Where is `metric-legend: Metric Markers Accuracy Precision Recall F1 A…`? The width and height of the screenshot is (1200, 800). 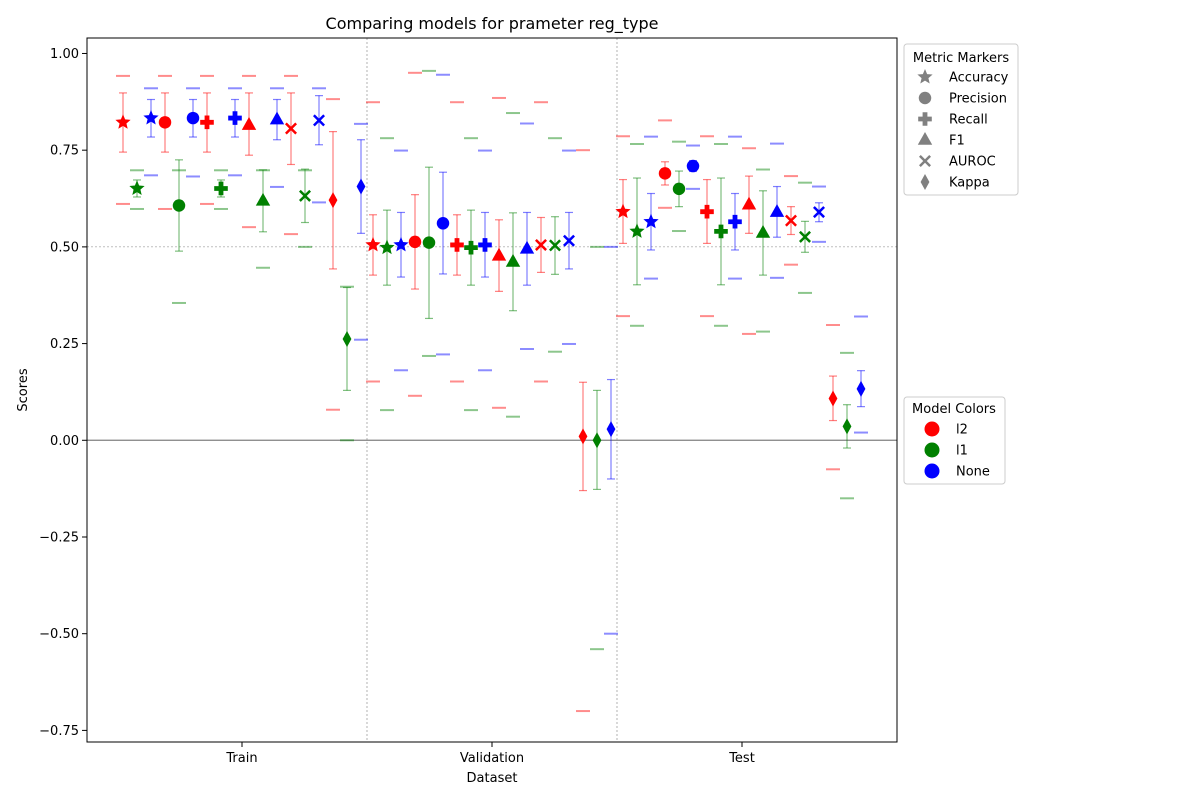 metric-legend: Metric Markers Accuracy Precision Recall F1 A… is located at coordinates (961, 119).